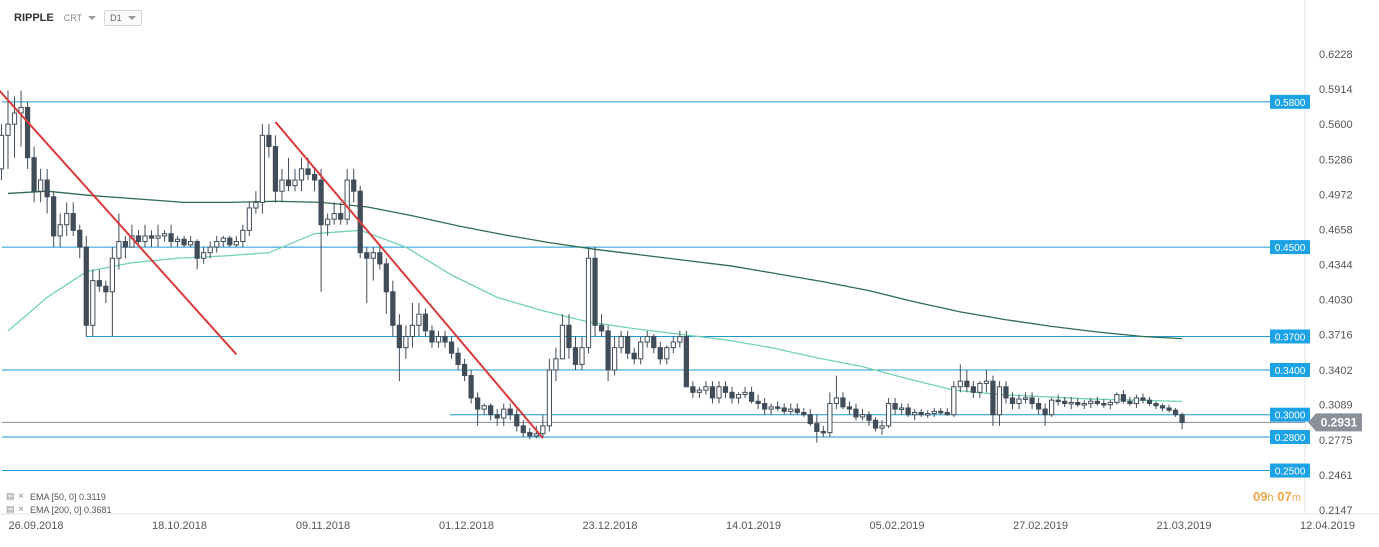  Describe the element at coordinates (1183, 526) in the screenshot. I see `x-tick-label: 21.03.2019` at that location.